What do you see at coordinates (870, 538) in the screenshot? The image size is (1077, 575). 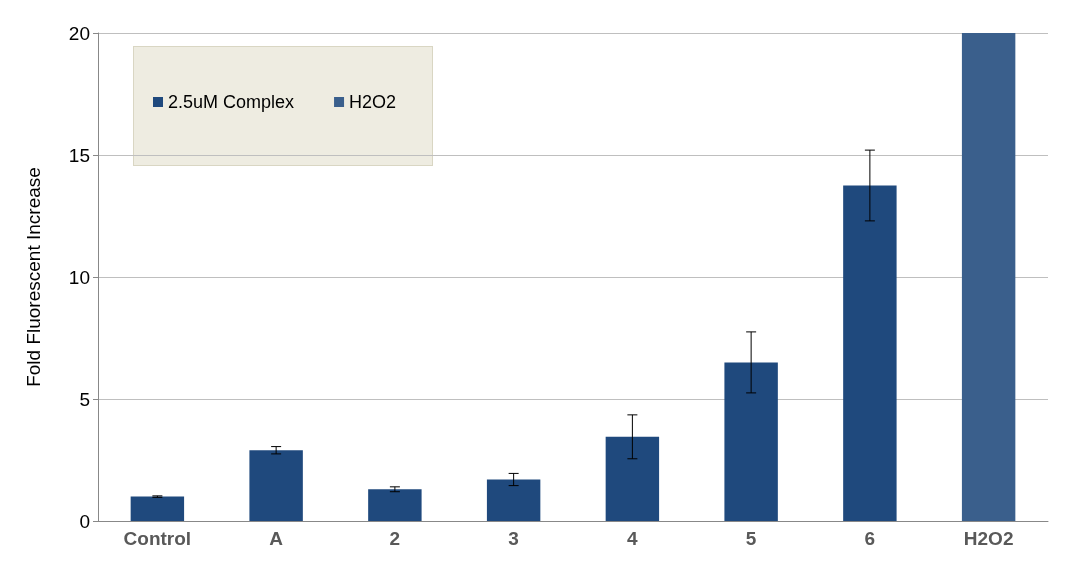 I see `x-tick-label: 6` at bounding box center [870, 538].